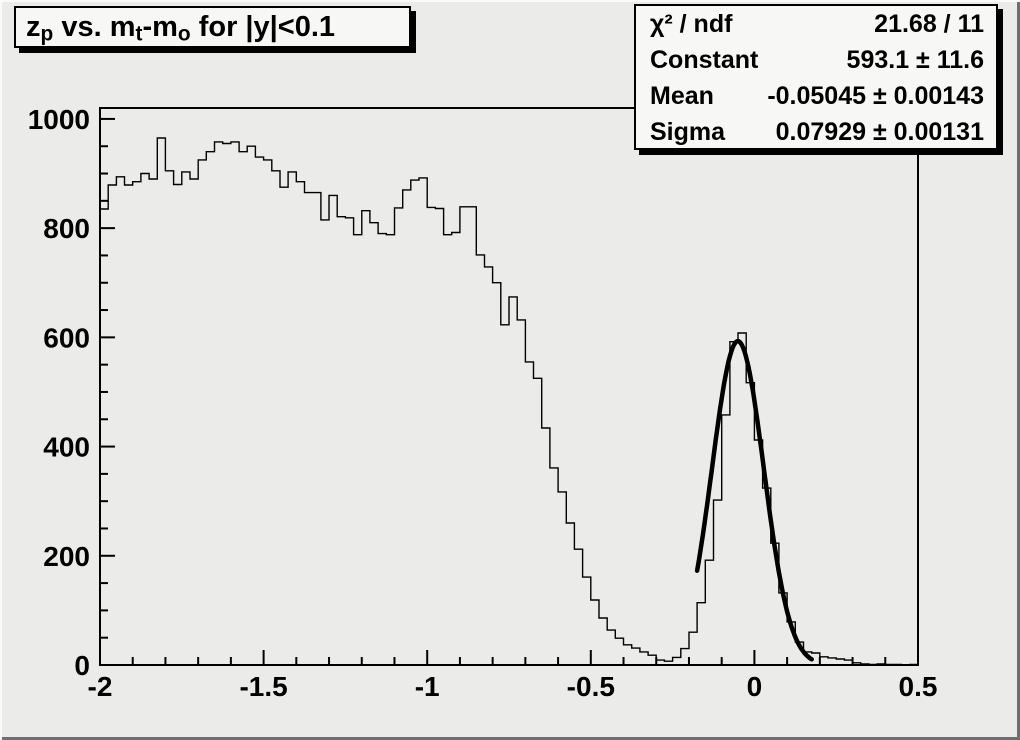 Image resolution: width=1020 pixels, height=740 pixels. What do you see at coordinates (47, 34) in the screenshot?
I see `title-segment: p` at bounding box center [47, 34].